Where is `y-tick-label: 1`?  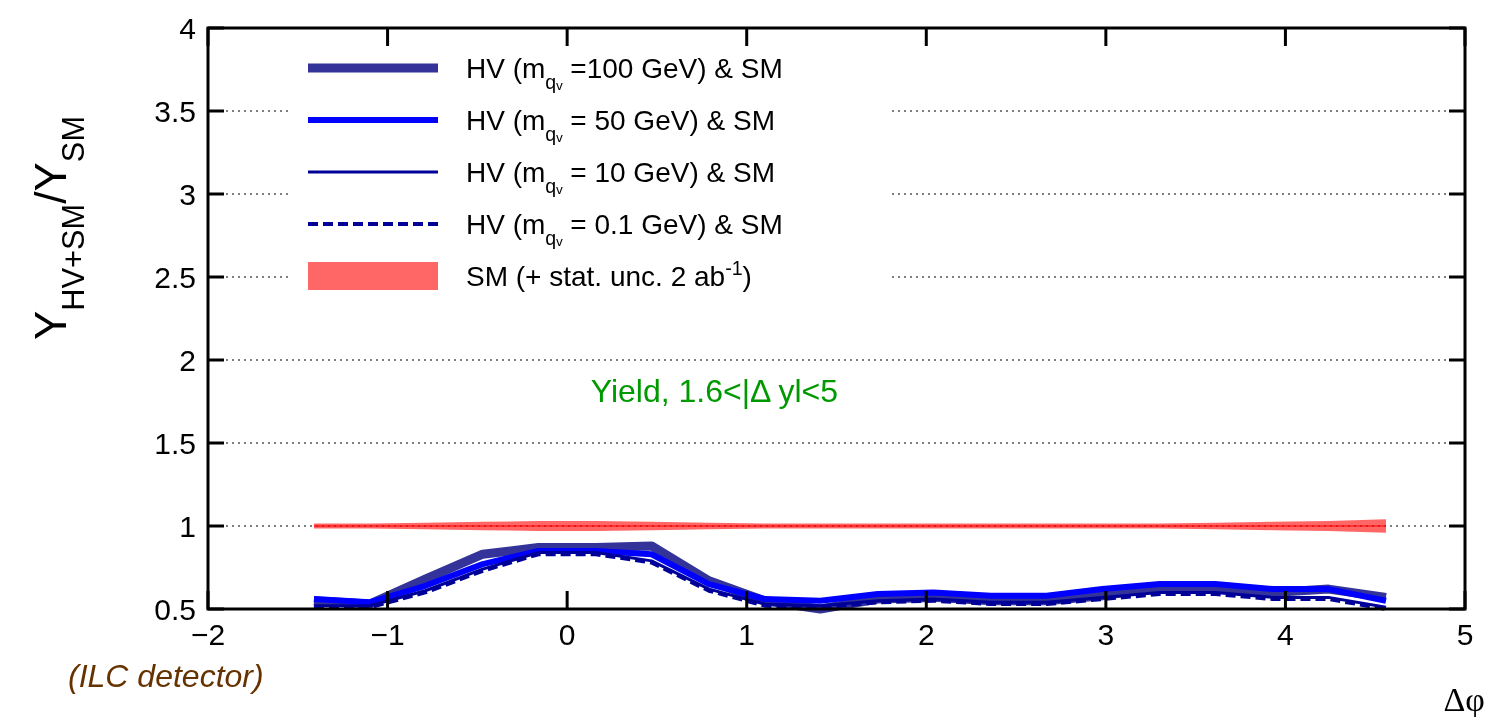
y-tick-label: 1 is located at coordinates (187, 526).